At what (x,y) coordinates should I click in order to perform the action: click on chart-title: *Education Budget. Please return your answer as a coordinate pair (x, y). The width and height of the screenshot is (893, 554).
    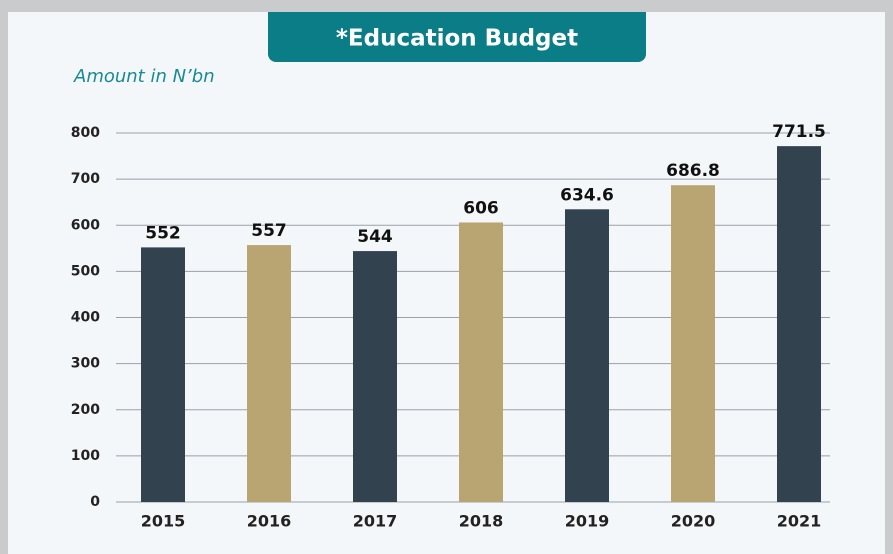
    Looking at the image, I should click on (457, 39).